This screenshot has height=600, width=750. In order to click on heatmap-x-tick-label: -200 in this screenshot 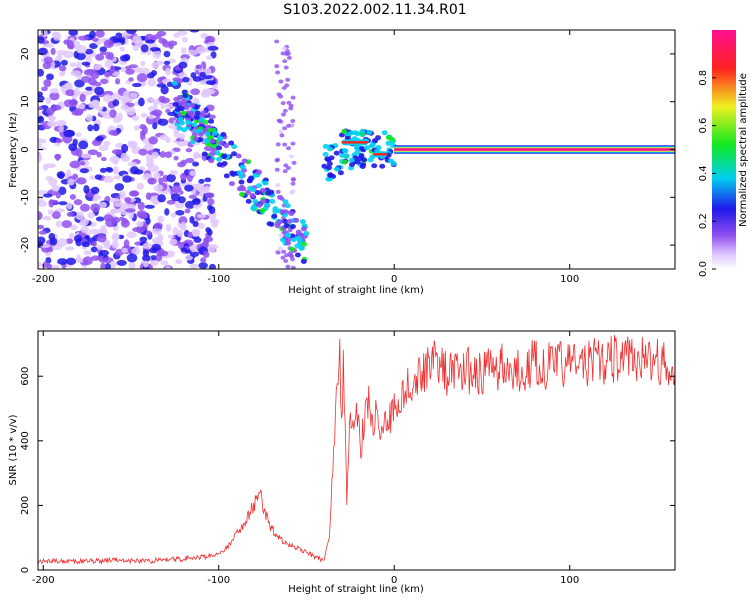, I will do `click(43, 279)`.